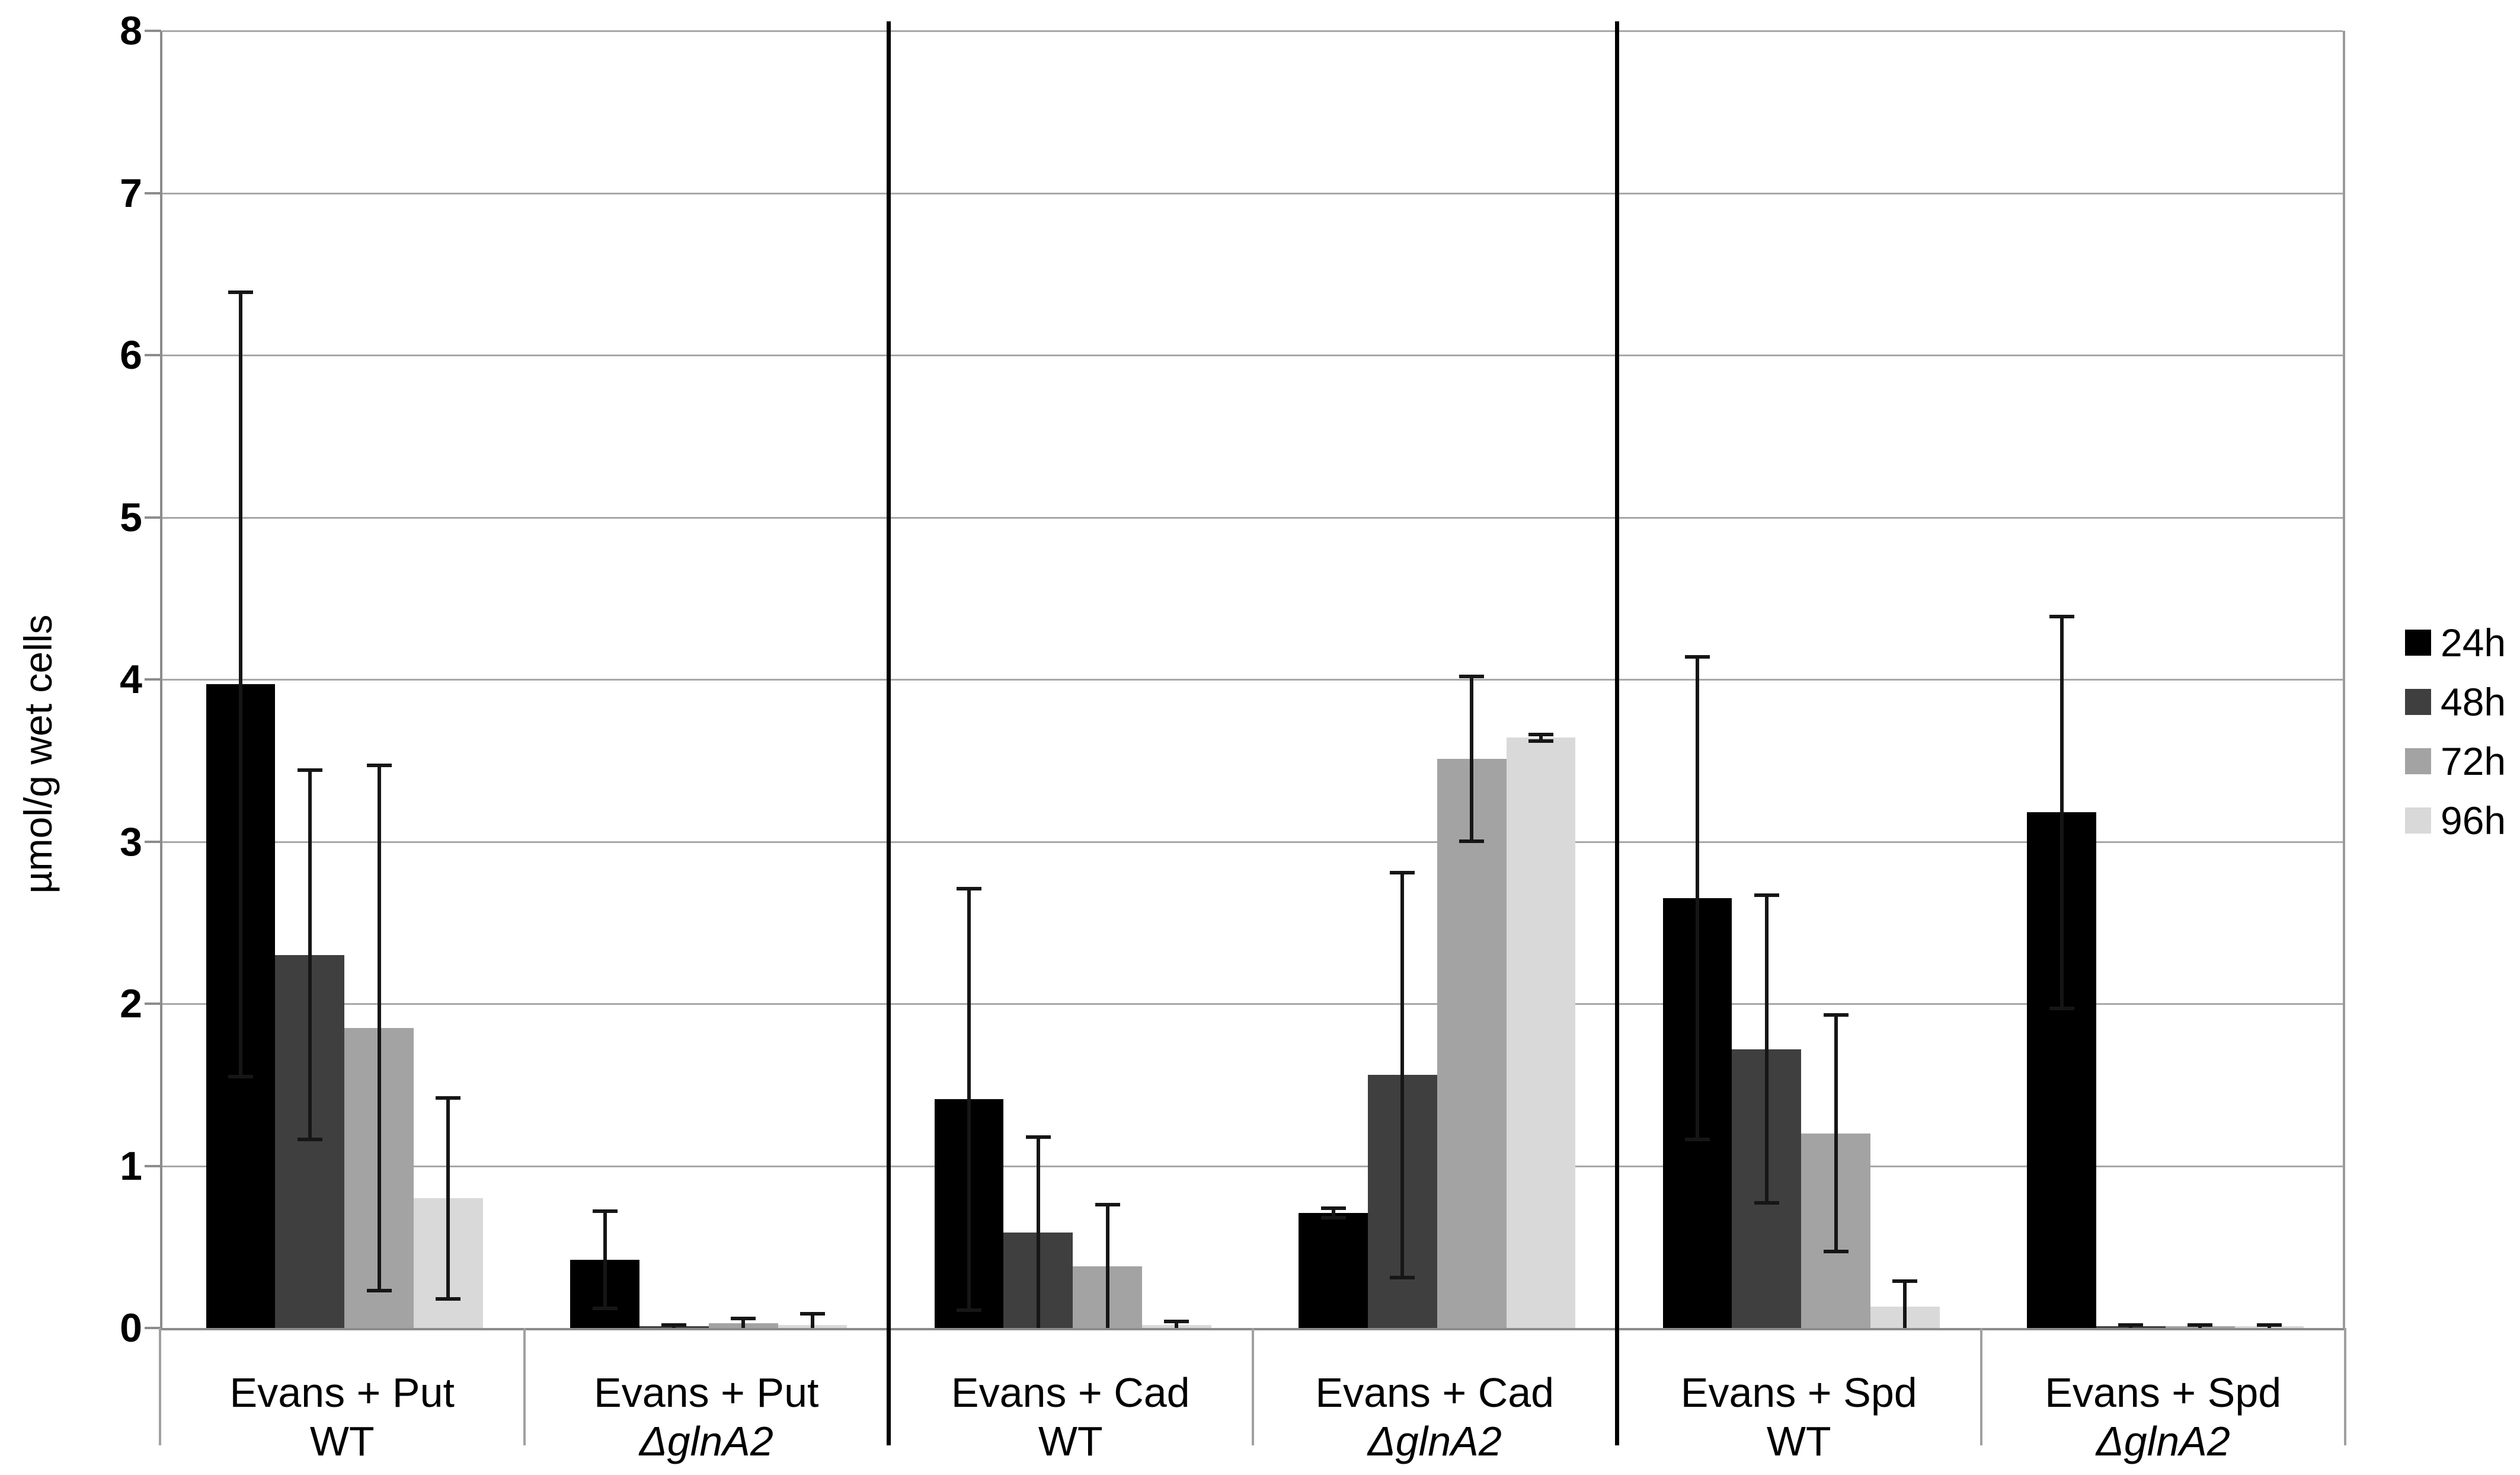 The image size is (2520, 1475). I want to click on error-cap-top-96h-group3, so click(1176, 1322).